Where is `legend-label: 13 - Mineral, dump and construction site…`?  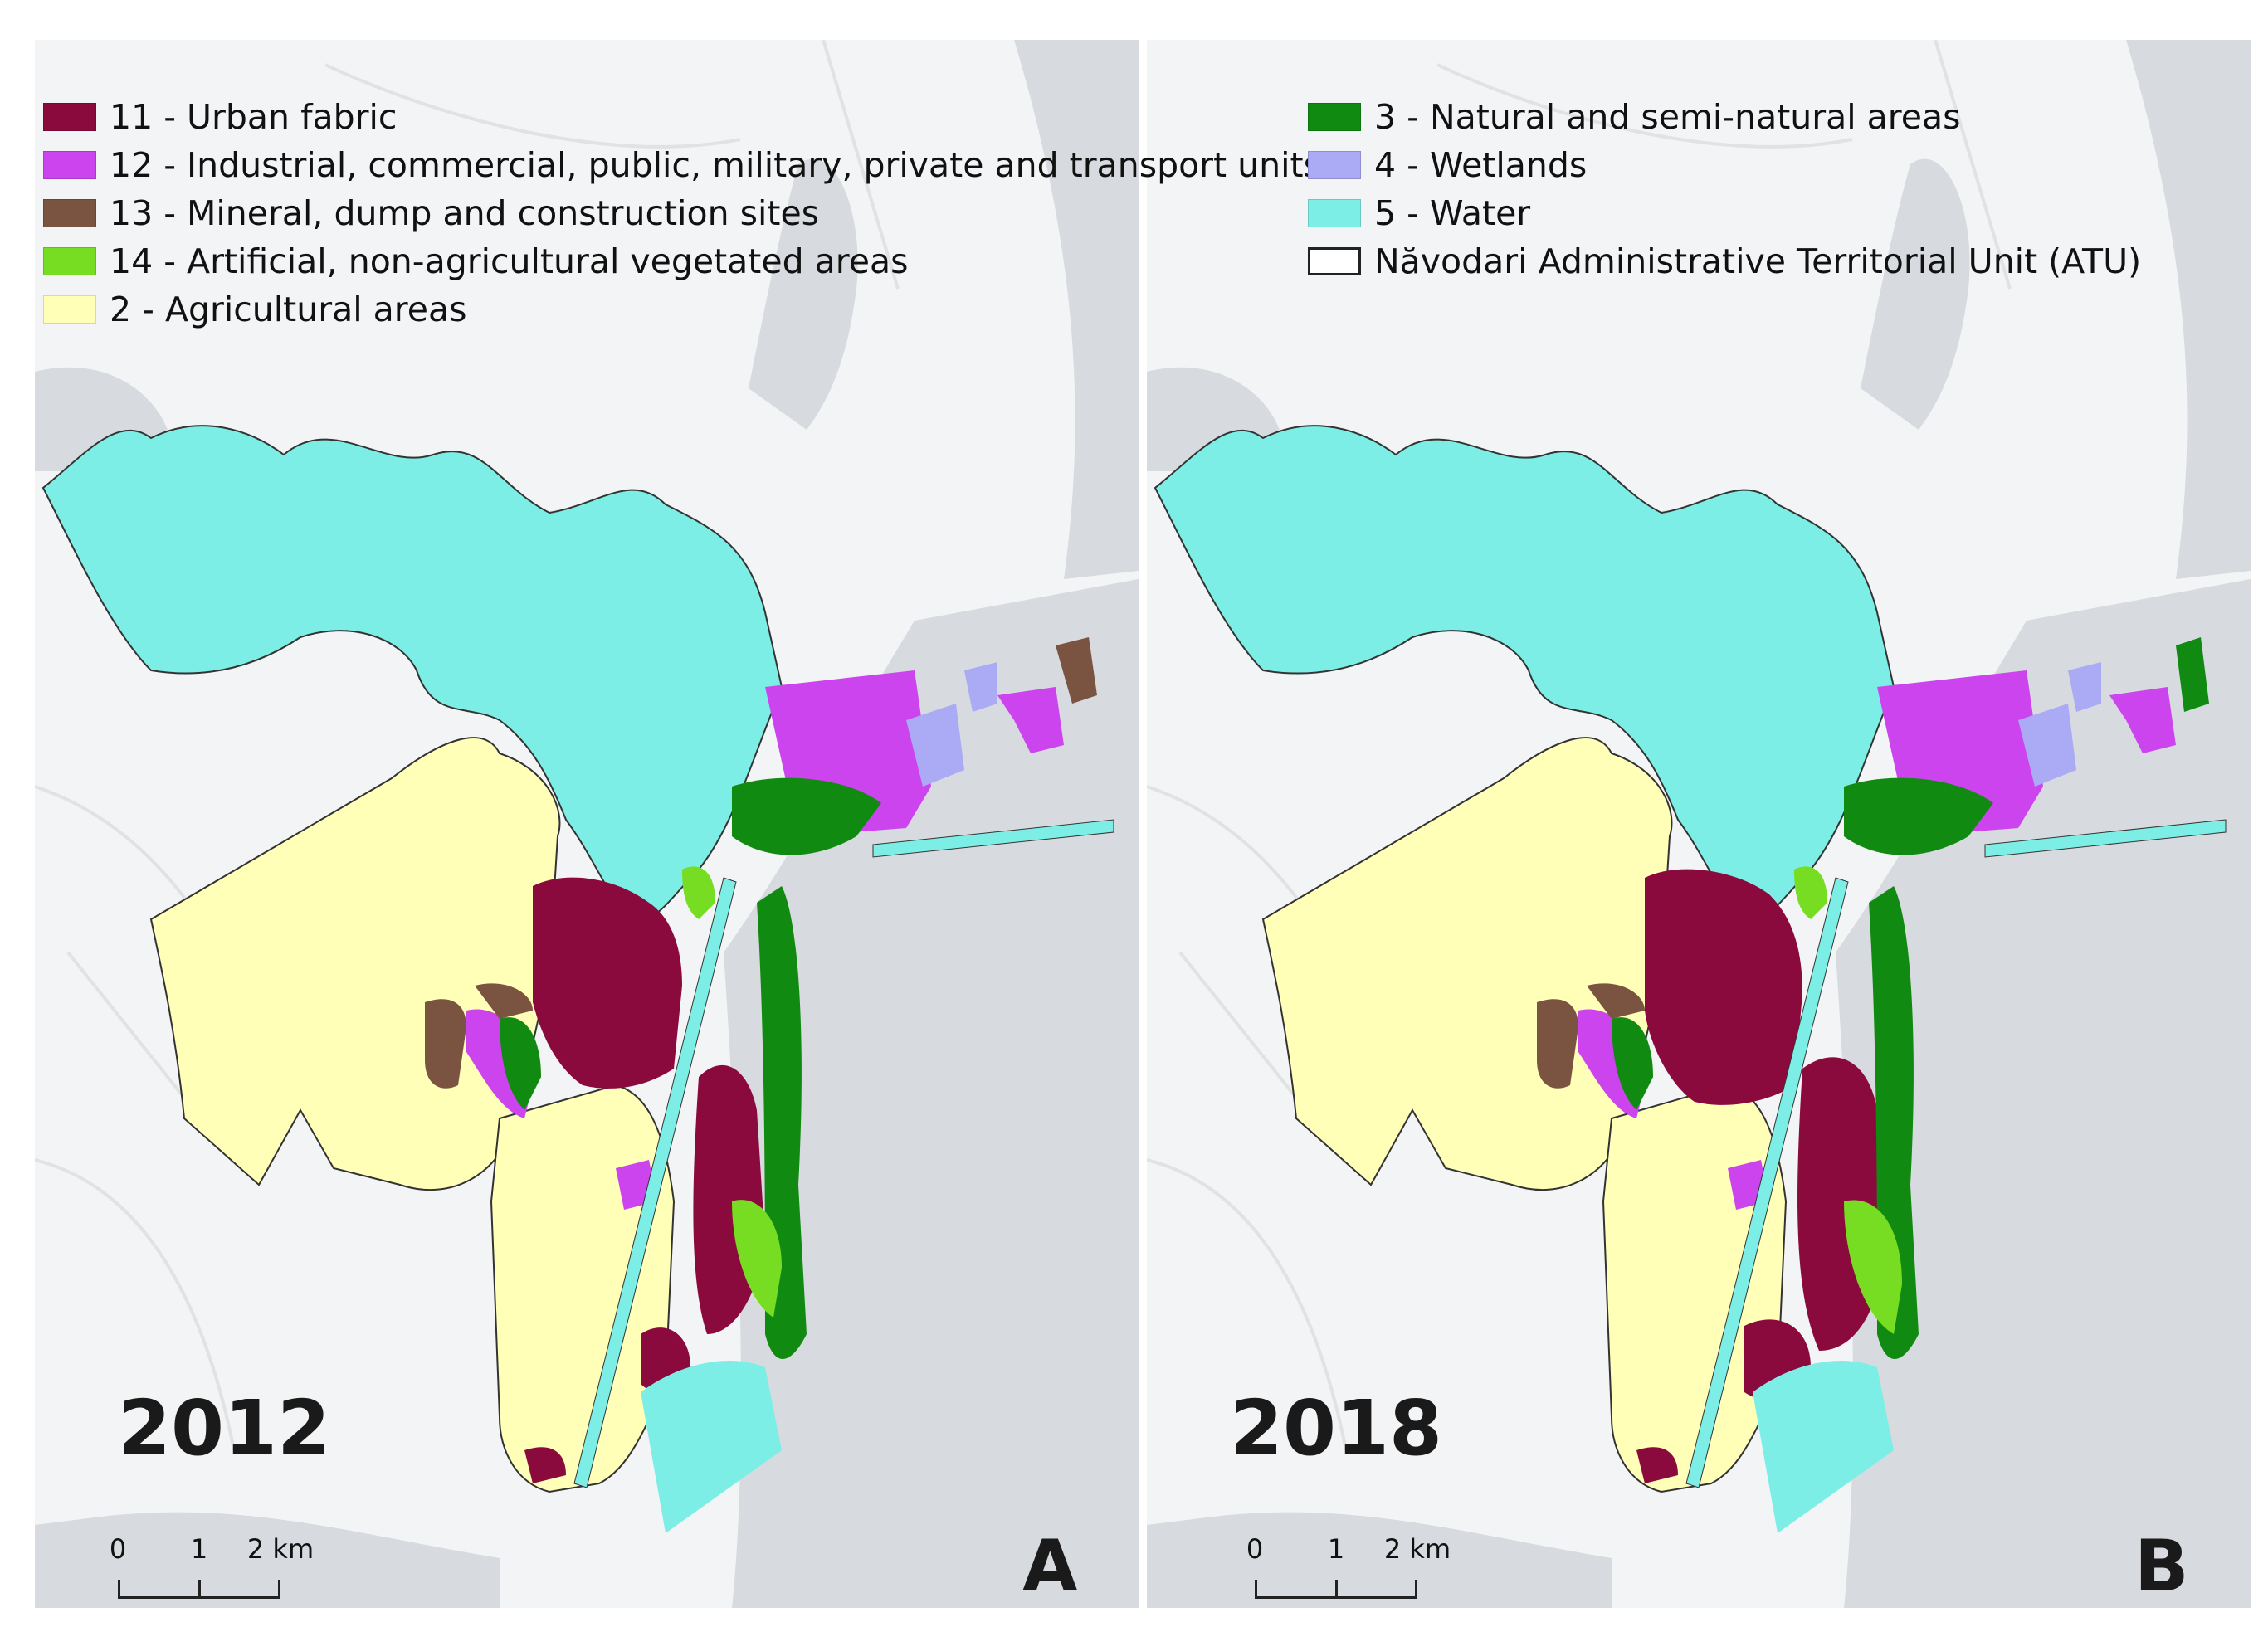
legend-label: 13 - Mineral, dump and construction site… is located at coordinates (465, 213).